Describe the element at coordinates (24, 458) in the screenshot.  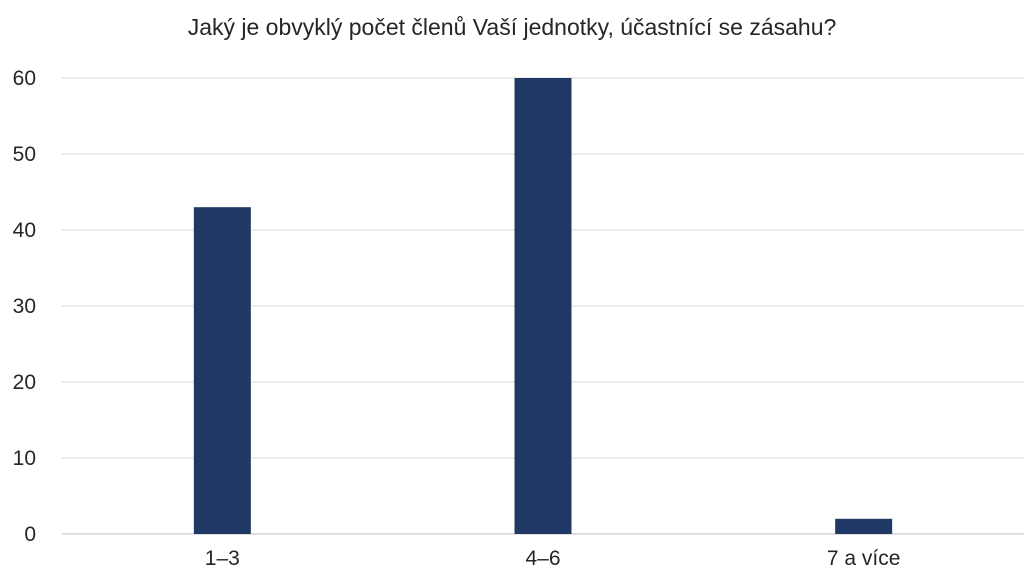
I see `y-tick-label: 10` at that location.